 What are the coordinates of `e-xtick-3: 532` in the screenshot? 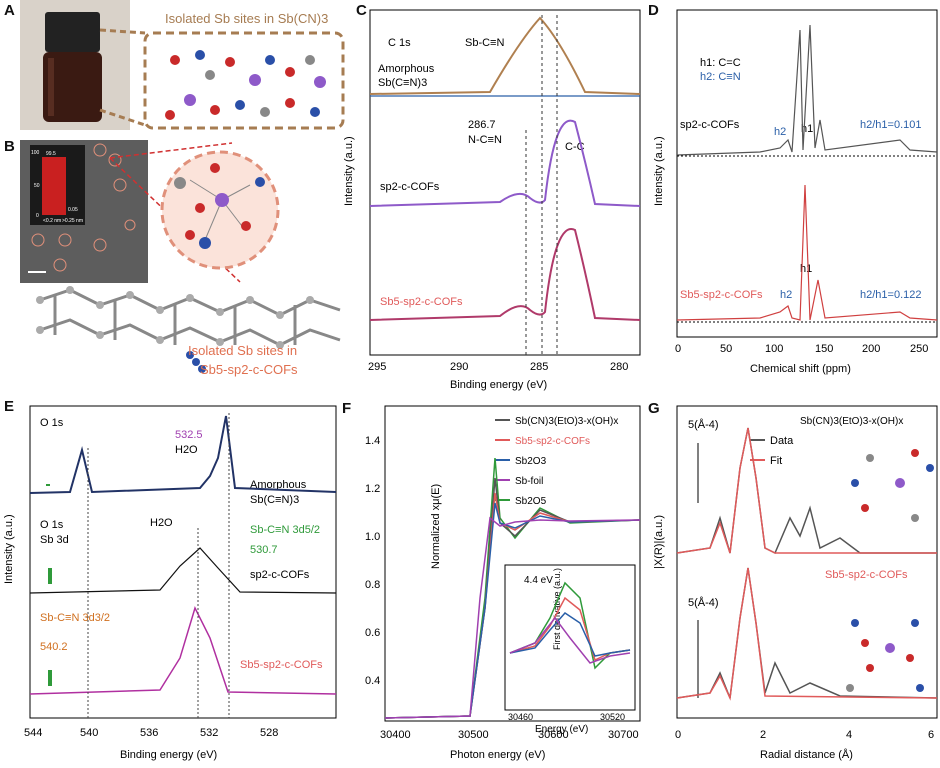 It's located at (209, 733).